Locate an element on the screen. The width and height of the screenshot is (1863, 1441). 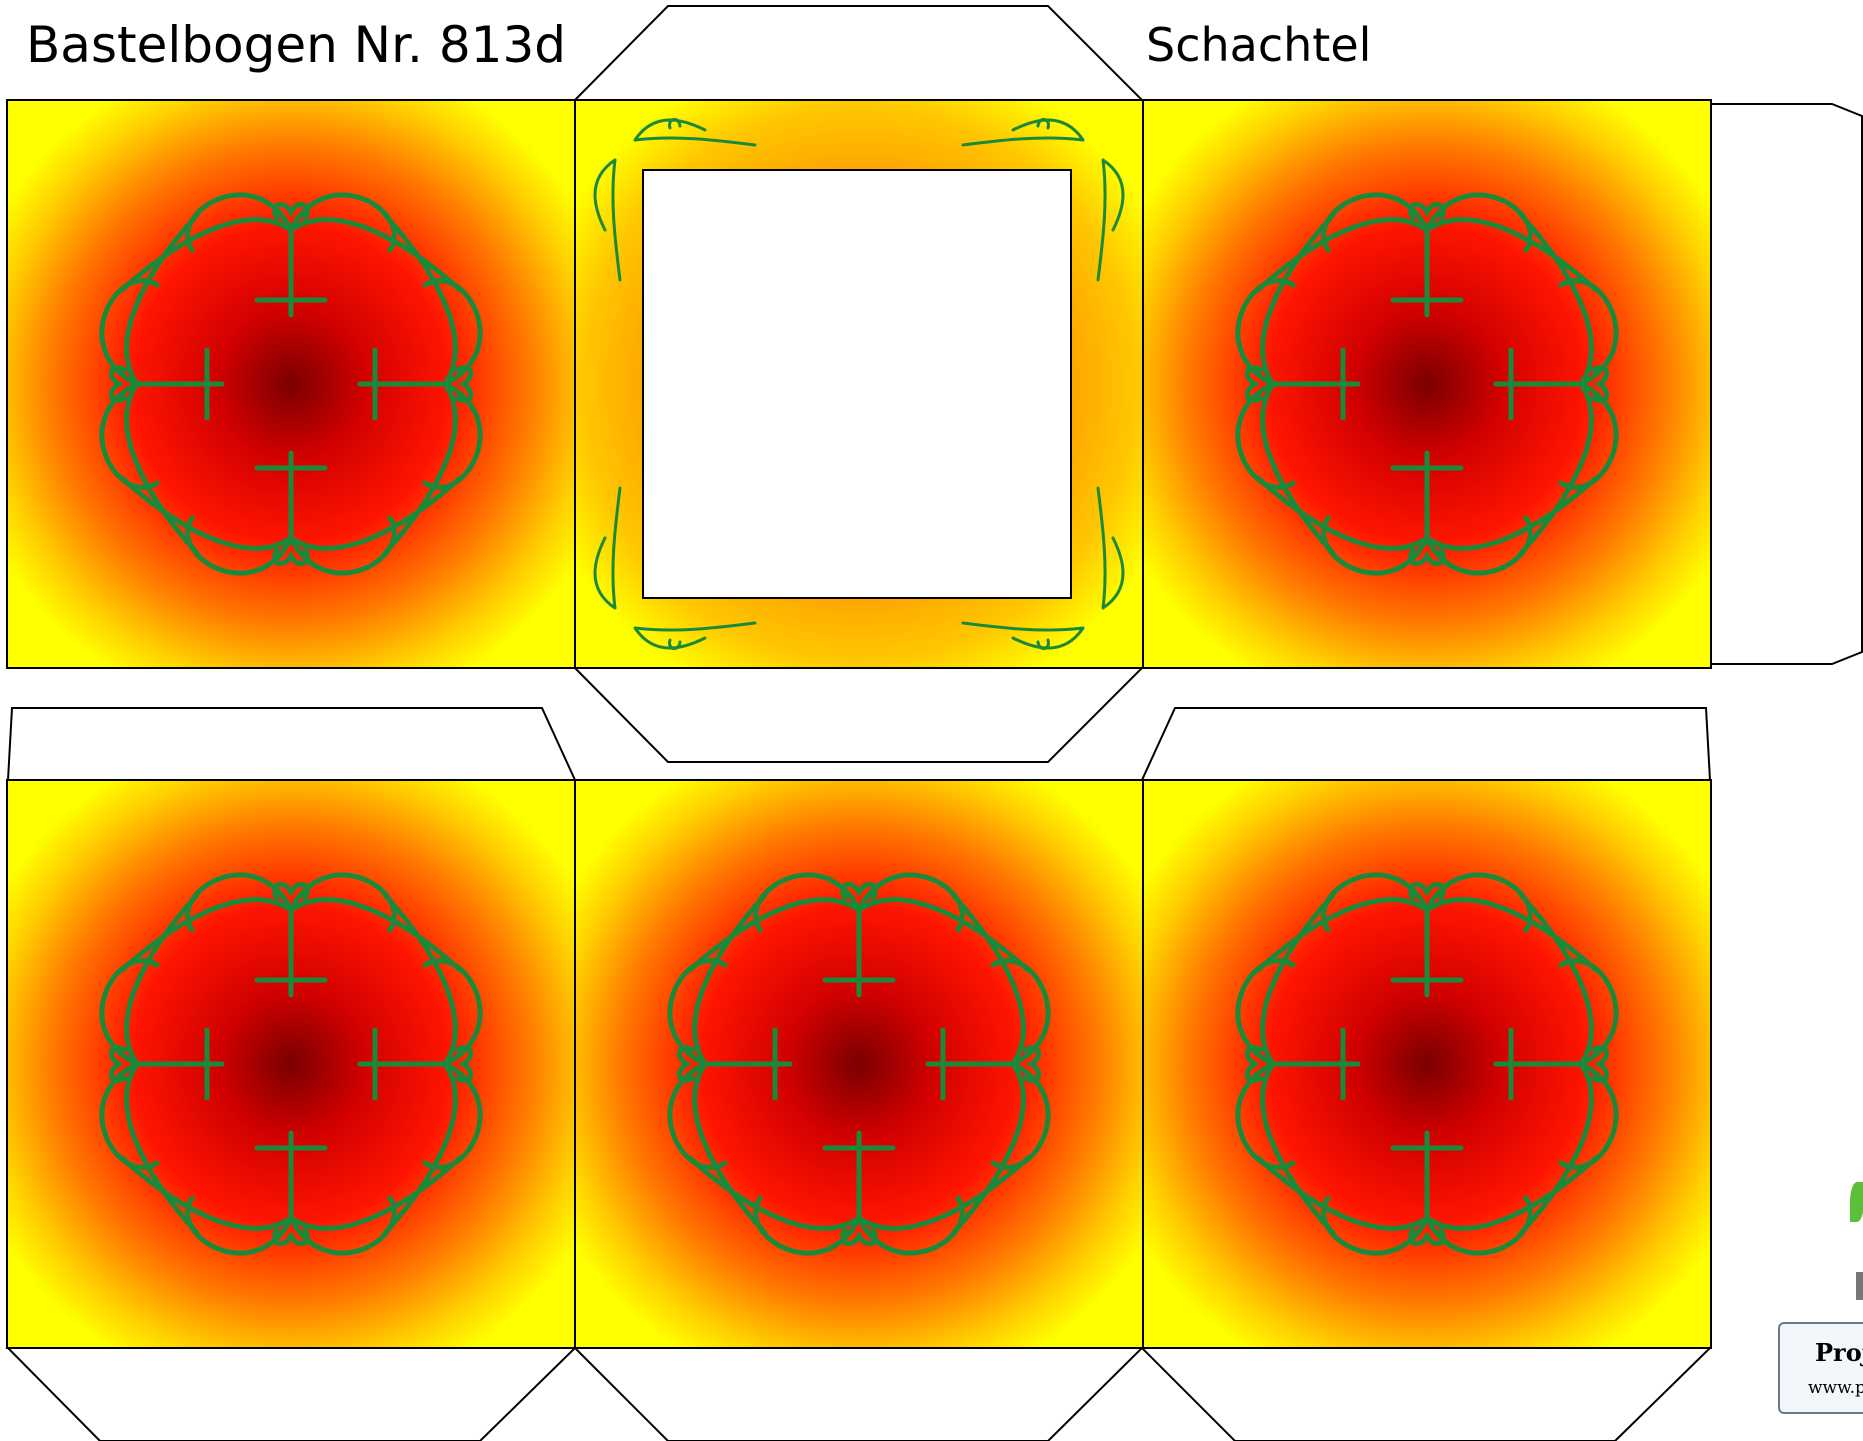
glue-tab-middle-right is located at coordinates (1426, 744).